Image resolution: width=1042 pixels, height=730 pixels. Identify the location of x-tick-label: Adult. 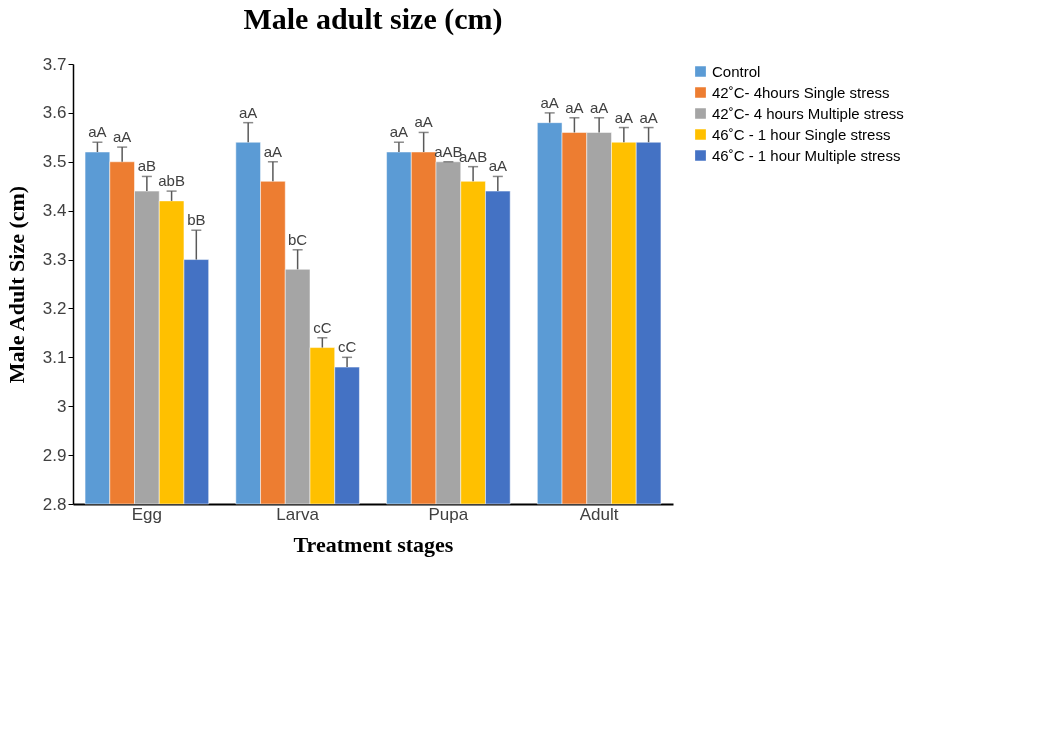
(599, 514).